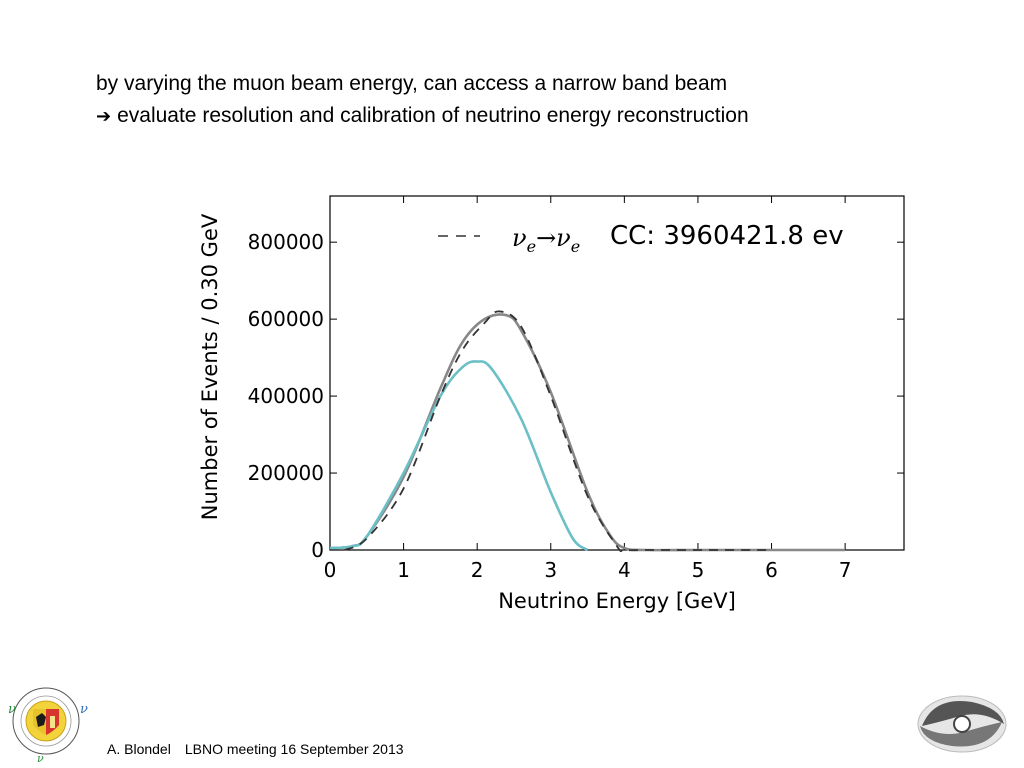  Describe the element at coordinates (286, 473) in the screenshot. I see `y-tick-label: 200000` at that location.